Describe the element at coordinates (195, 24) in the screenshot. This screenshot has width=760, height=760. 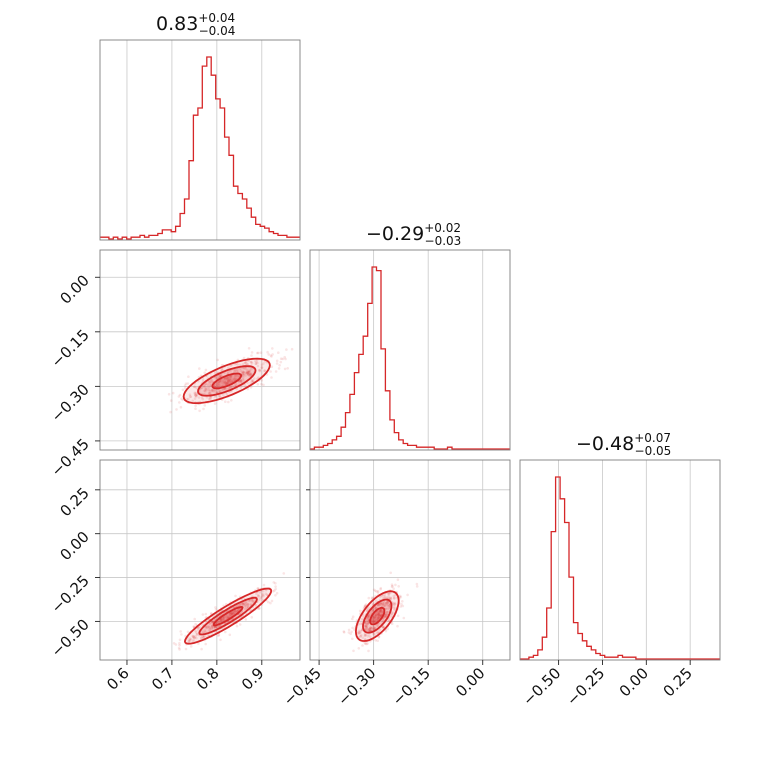
I see `param-title-1: 0.83+0.04 −0.04` at that location.